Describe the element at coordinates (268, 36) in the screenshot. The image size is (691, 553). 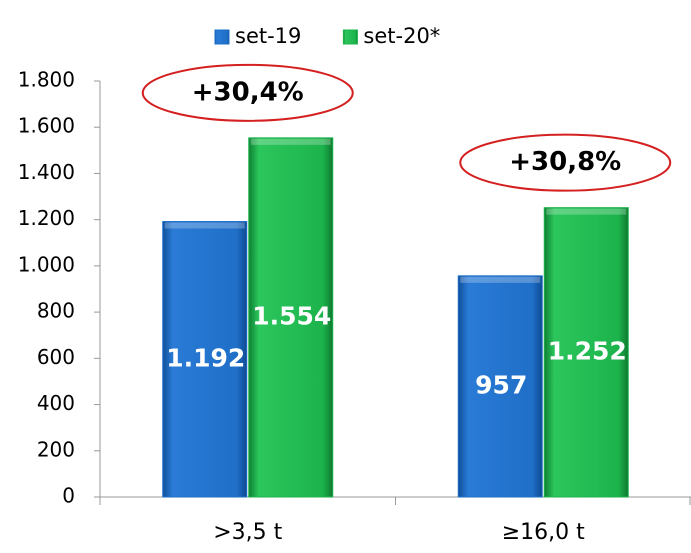
I see `legend-label: set-19` at that location.